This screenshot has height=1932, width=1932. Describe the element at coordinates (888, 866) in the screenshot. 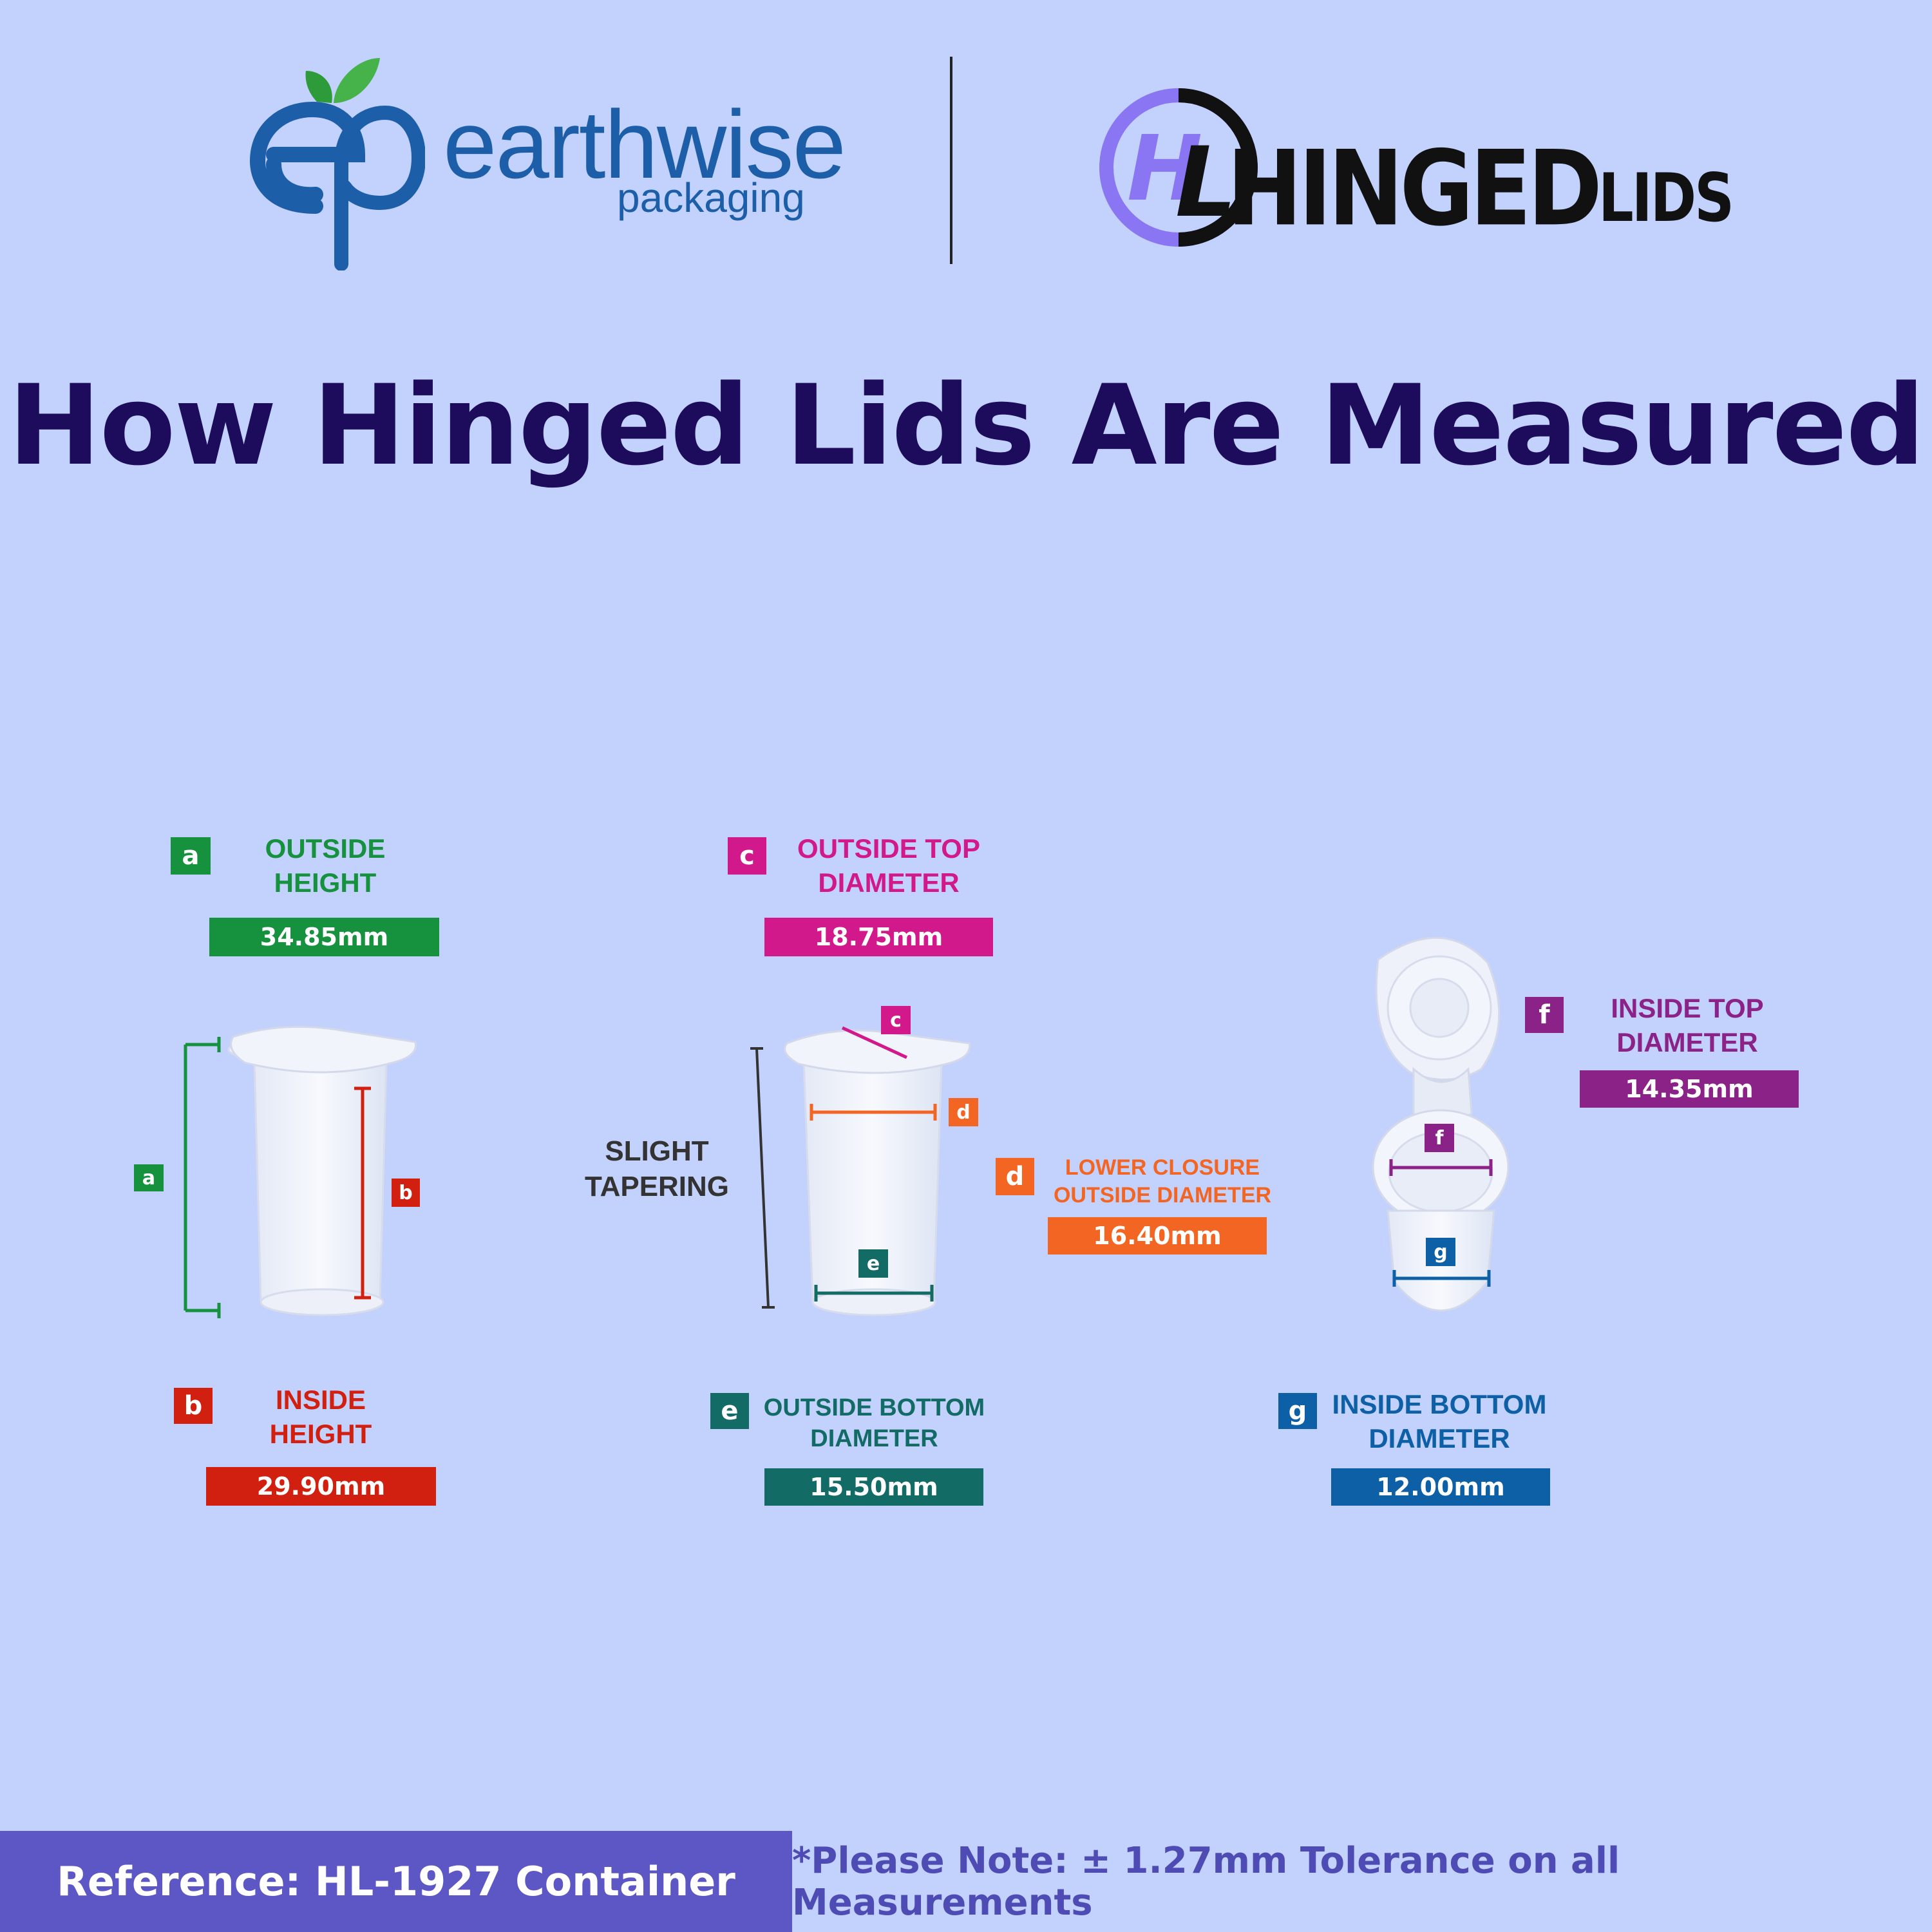

I see `label-outside-top-diameter: OUTSIDE TOP DIAMETER` at that location.